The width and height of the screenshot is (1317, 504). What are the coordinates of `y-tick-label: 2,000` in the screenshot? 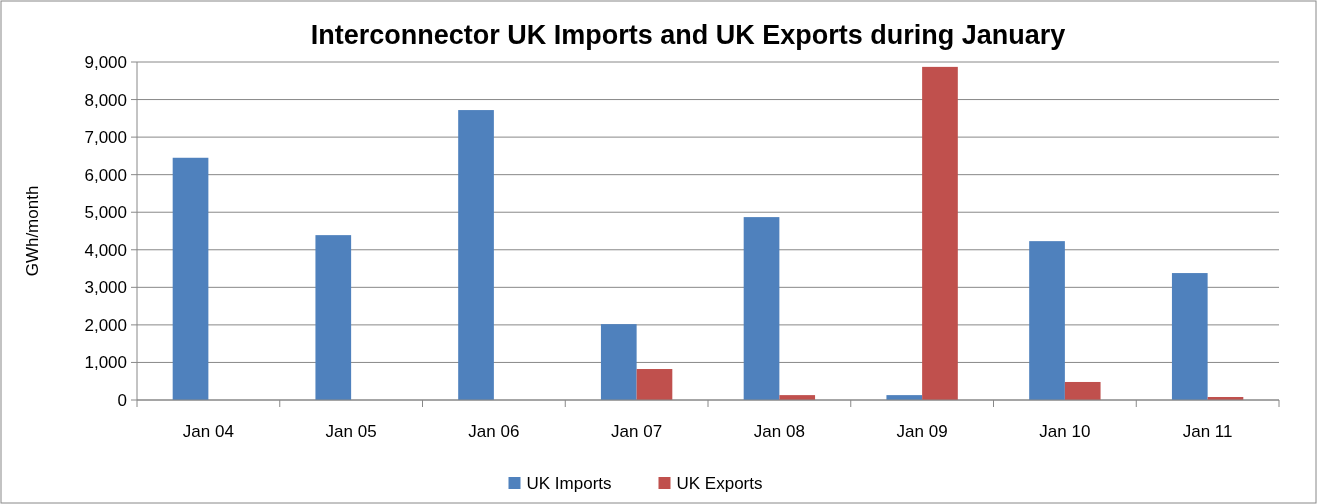 It's located at (105, 325).